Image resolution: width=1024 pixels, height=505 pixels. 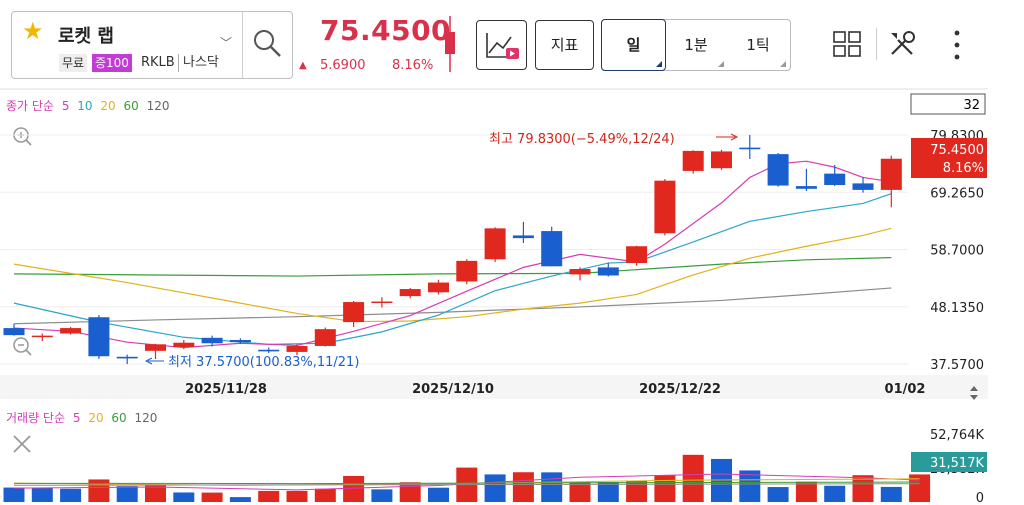 What do you see at coordinates (226, 389) in the screenshot?
I see `date-tick-label: 2025/11/28` at bounding box center [226, 389].